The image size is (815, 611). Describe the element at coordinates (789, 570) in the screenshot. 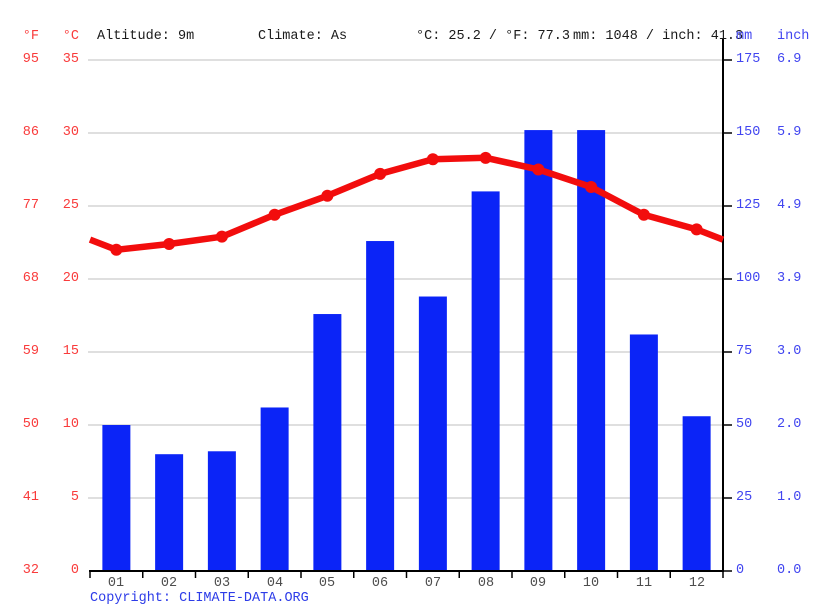

I see `inch-axis-tick: 0.0` at that location.